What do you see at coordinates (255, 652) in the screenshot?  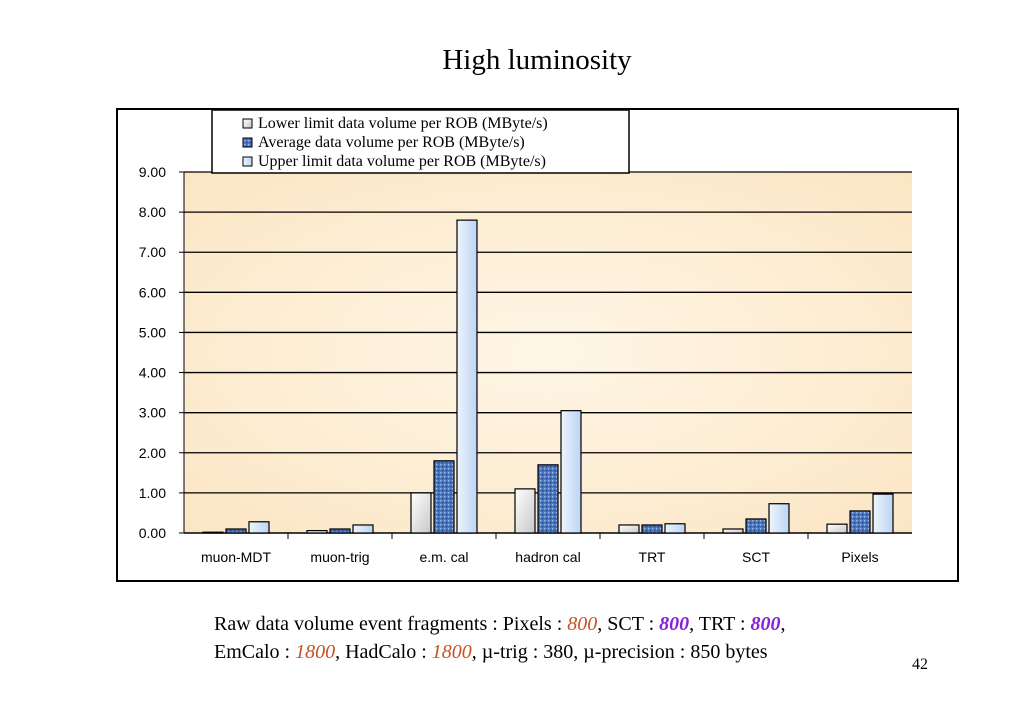 I see `emcalo-label: EmCalo :` at bounding box center [255, 652].